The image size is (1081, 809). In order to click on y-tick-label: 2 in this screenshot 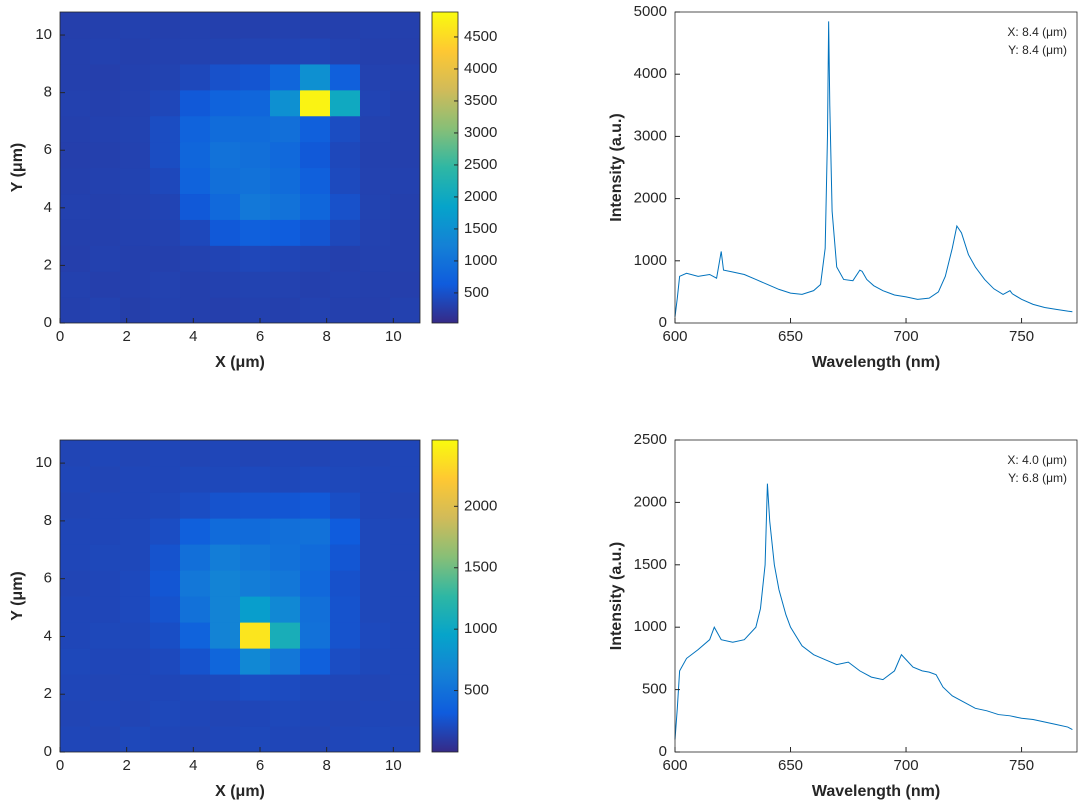, I will do `click(48, 264)`.